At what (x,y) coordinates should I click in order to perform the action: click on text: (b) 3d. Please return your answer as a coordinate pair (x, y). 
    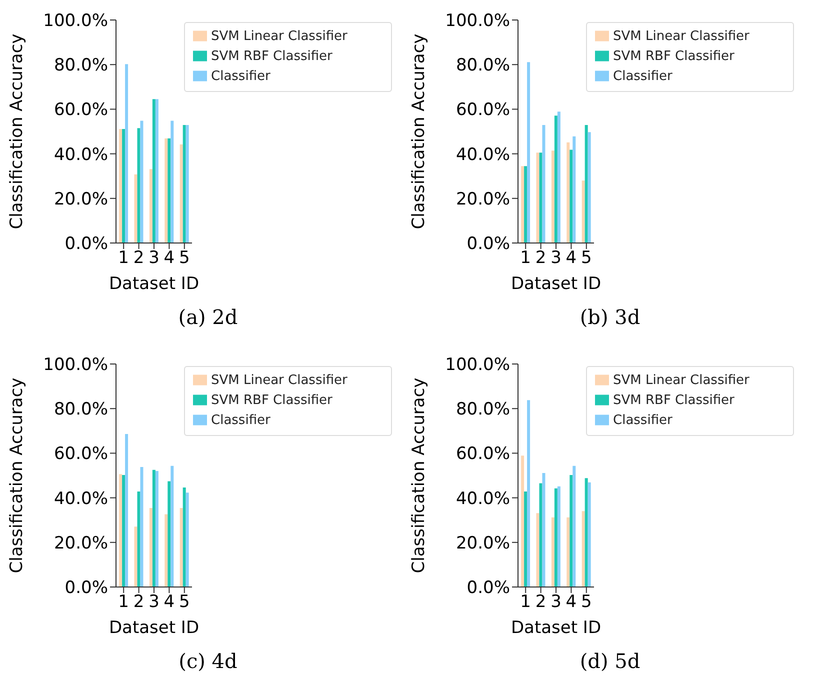
    Looking at the image, I should click on (610, 317).